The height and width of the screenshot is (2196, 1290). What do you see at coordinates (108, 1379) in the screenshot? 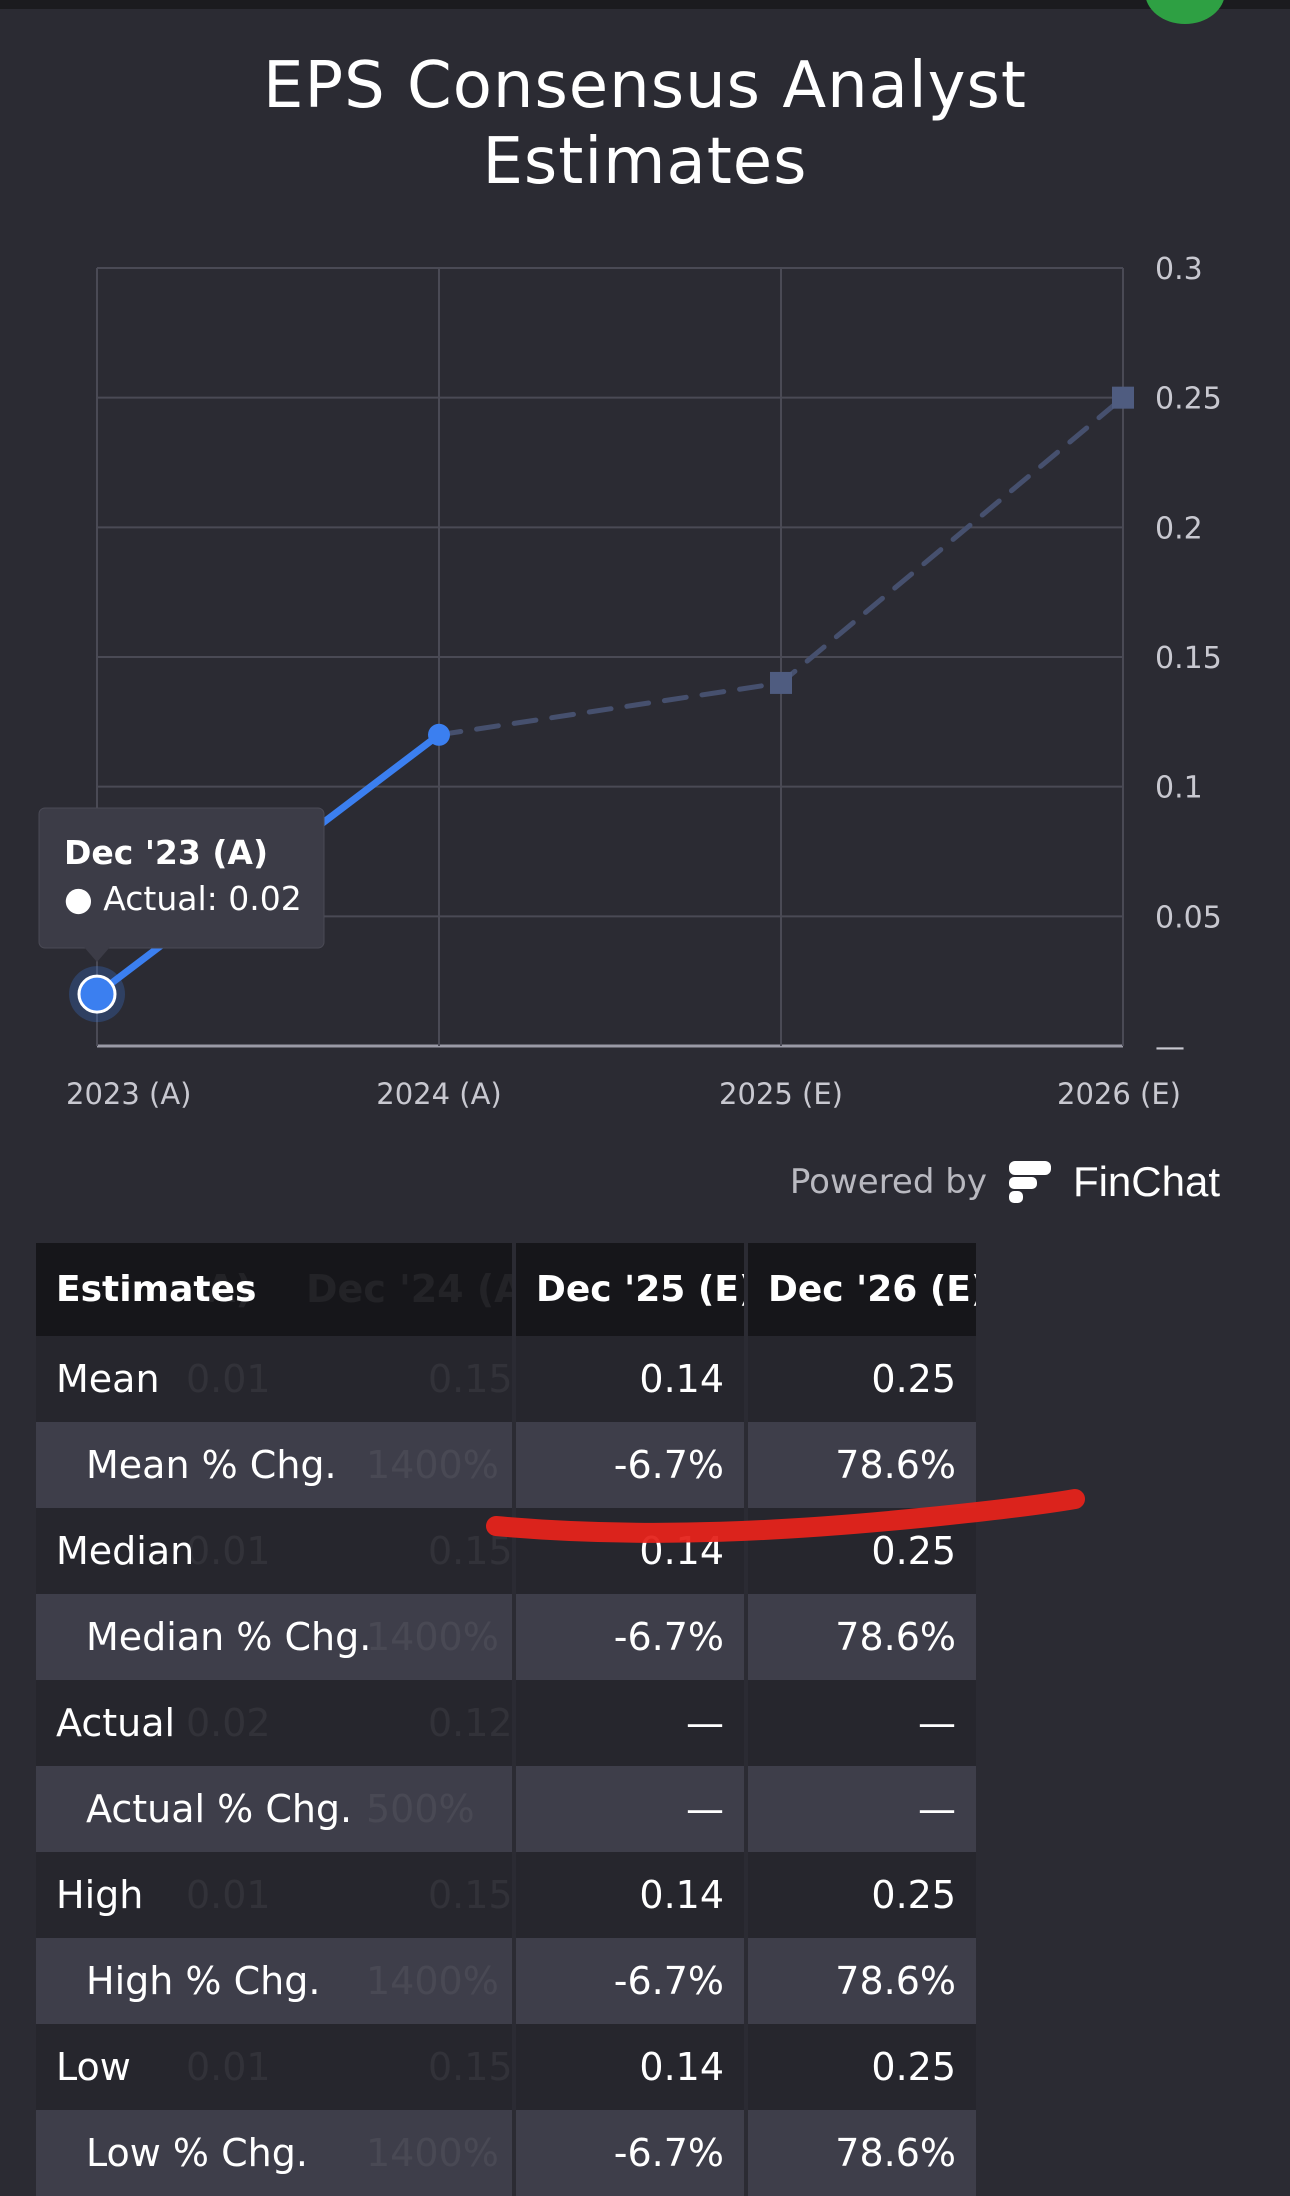
I see `row-label-text: Mean` at bounding box center [108, 1379].